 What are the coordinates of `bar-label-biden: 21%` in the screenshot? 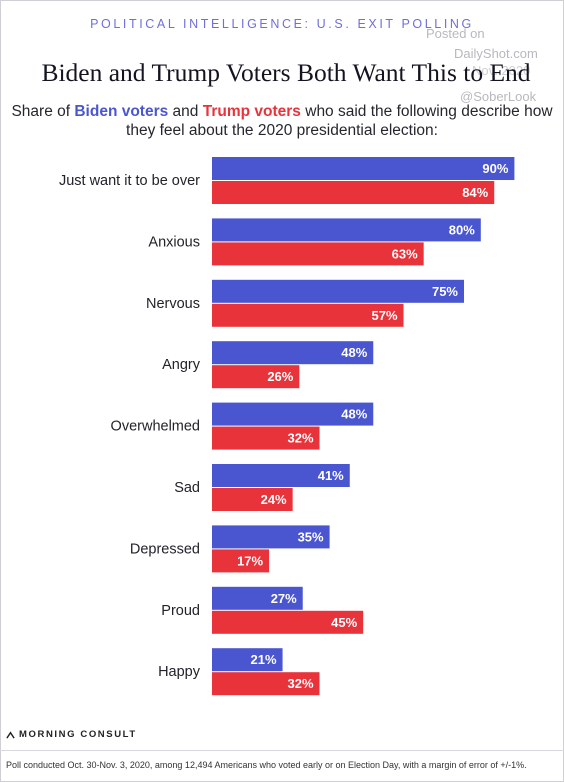 It's located at (264, 659).